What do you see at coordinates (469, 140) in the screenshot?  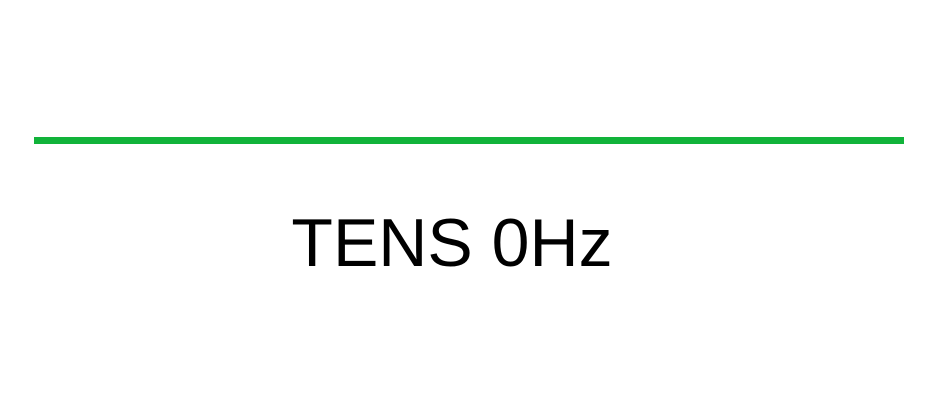 I see `flat-waveform-line` at bounding box center [469, 140].